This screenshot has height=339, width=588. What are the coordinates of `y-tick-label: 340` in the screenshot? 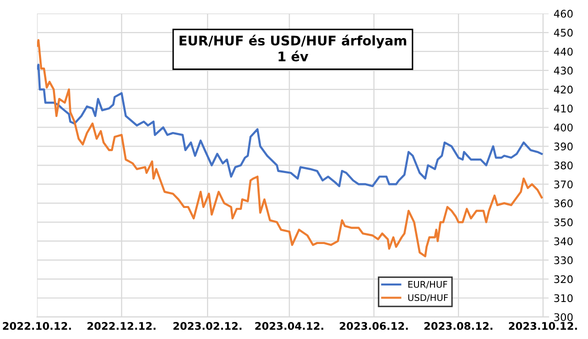 It's located at (563, 241).